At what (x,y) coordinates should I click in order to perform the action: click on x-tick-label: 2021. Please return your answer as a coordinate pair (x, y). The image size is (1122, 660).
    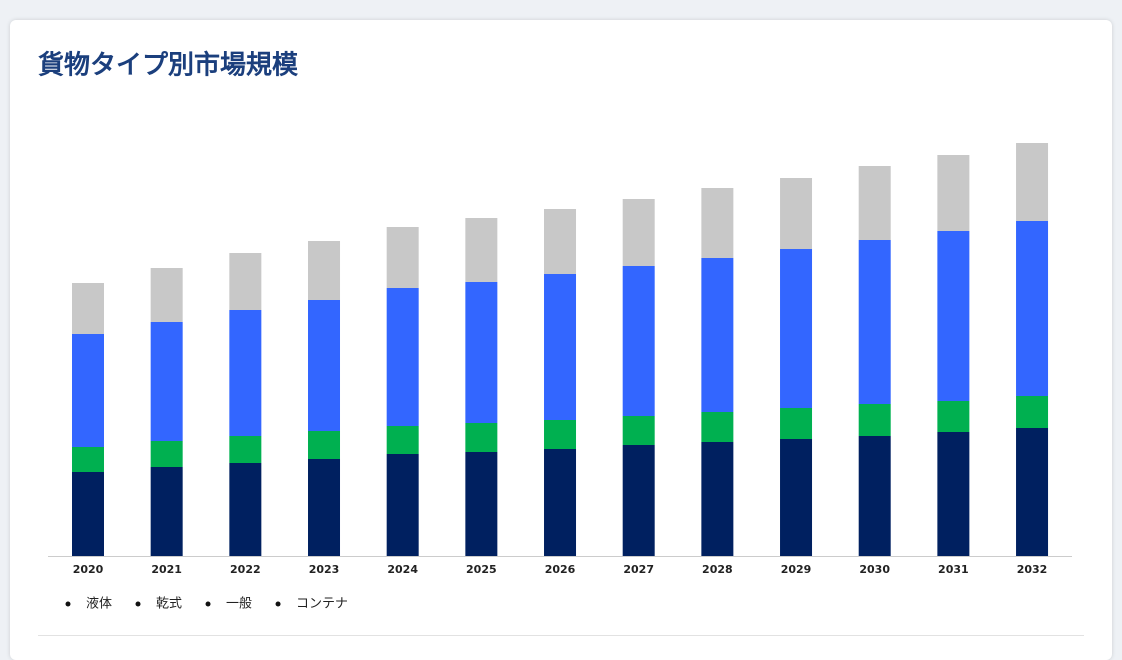
    Looking at the image, I should click on (166, 569).